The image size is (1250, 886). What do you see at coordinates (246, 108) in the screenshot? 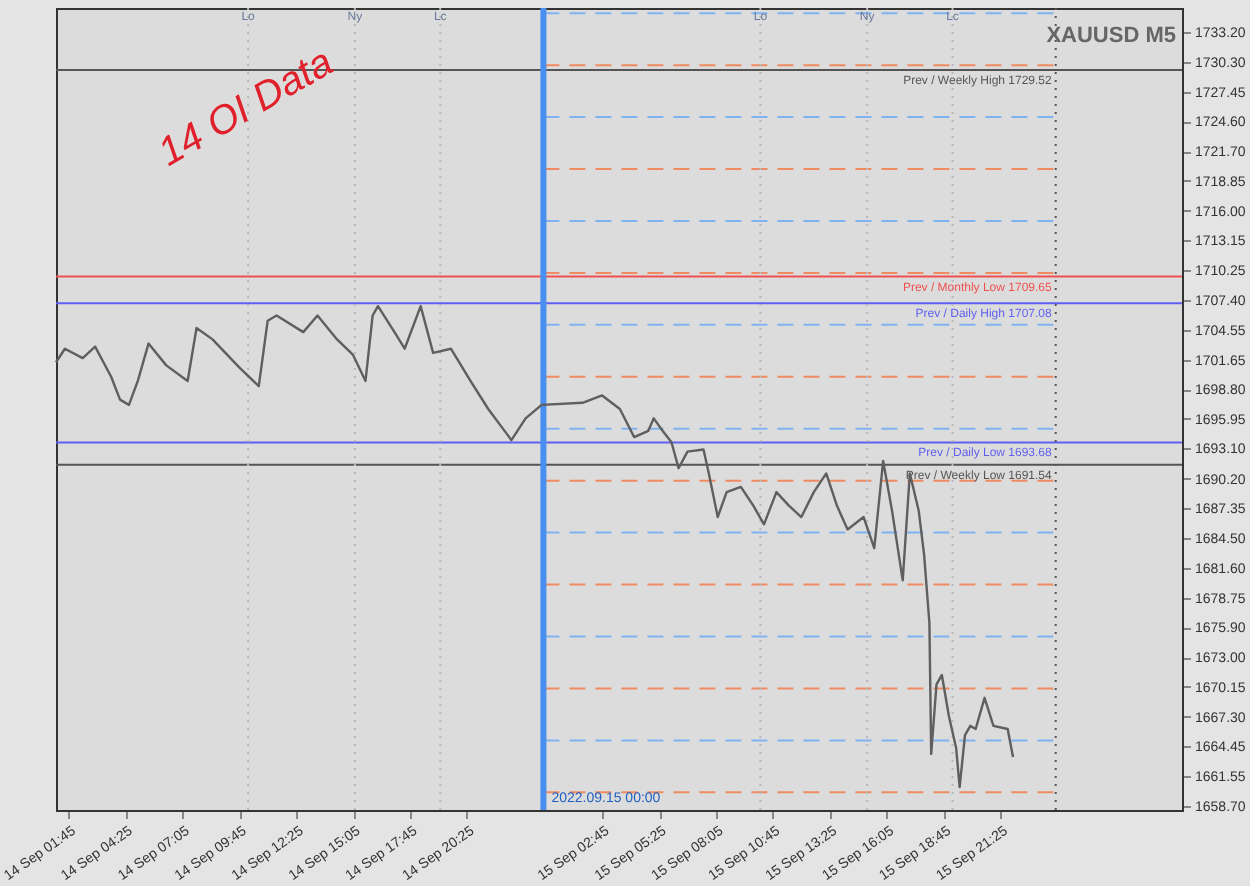
I see `annotation: 14 OI Data` at bounding box center [246, 108].